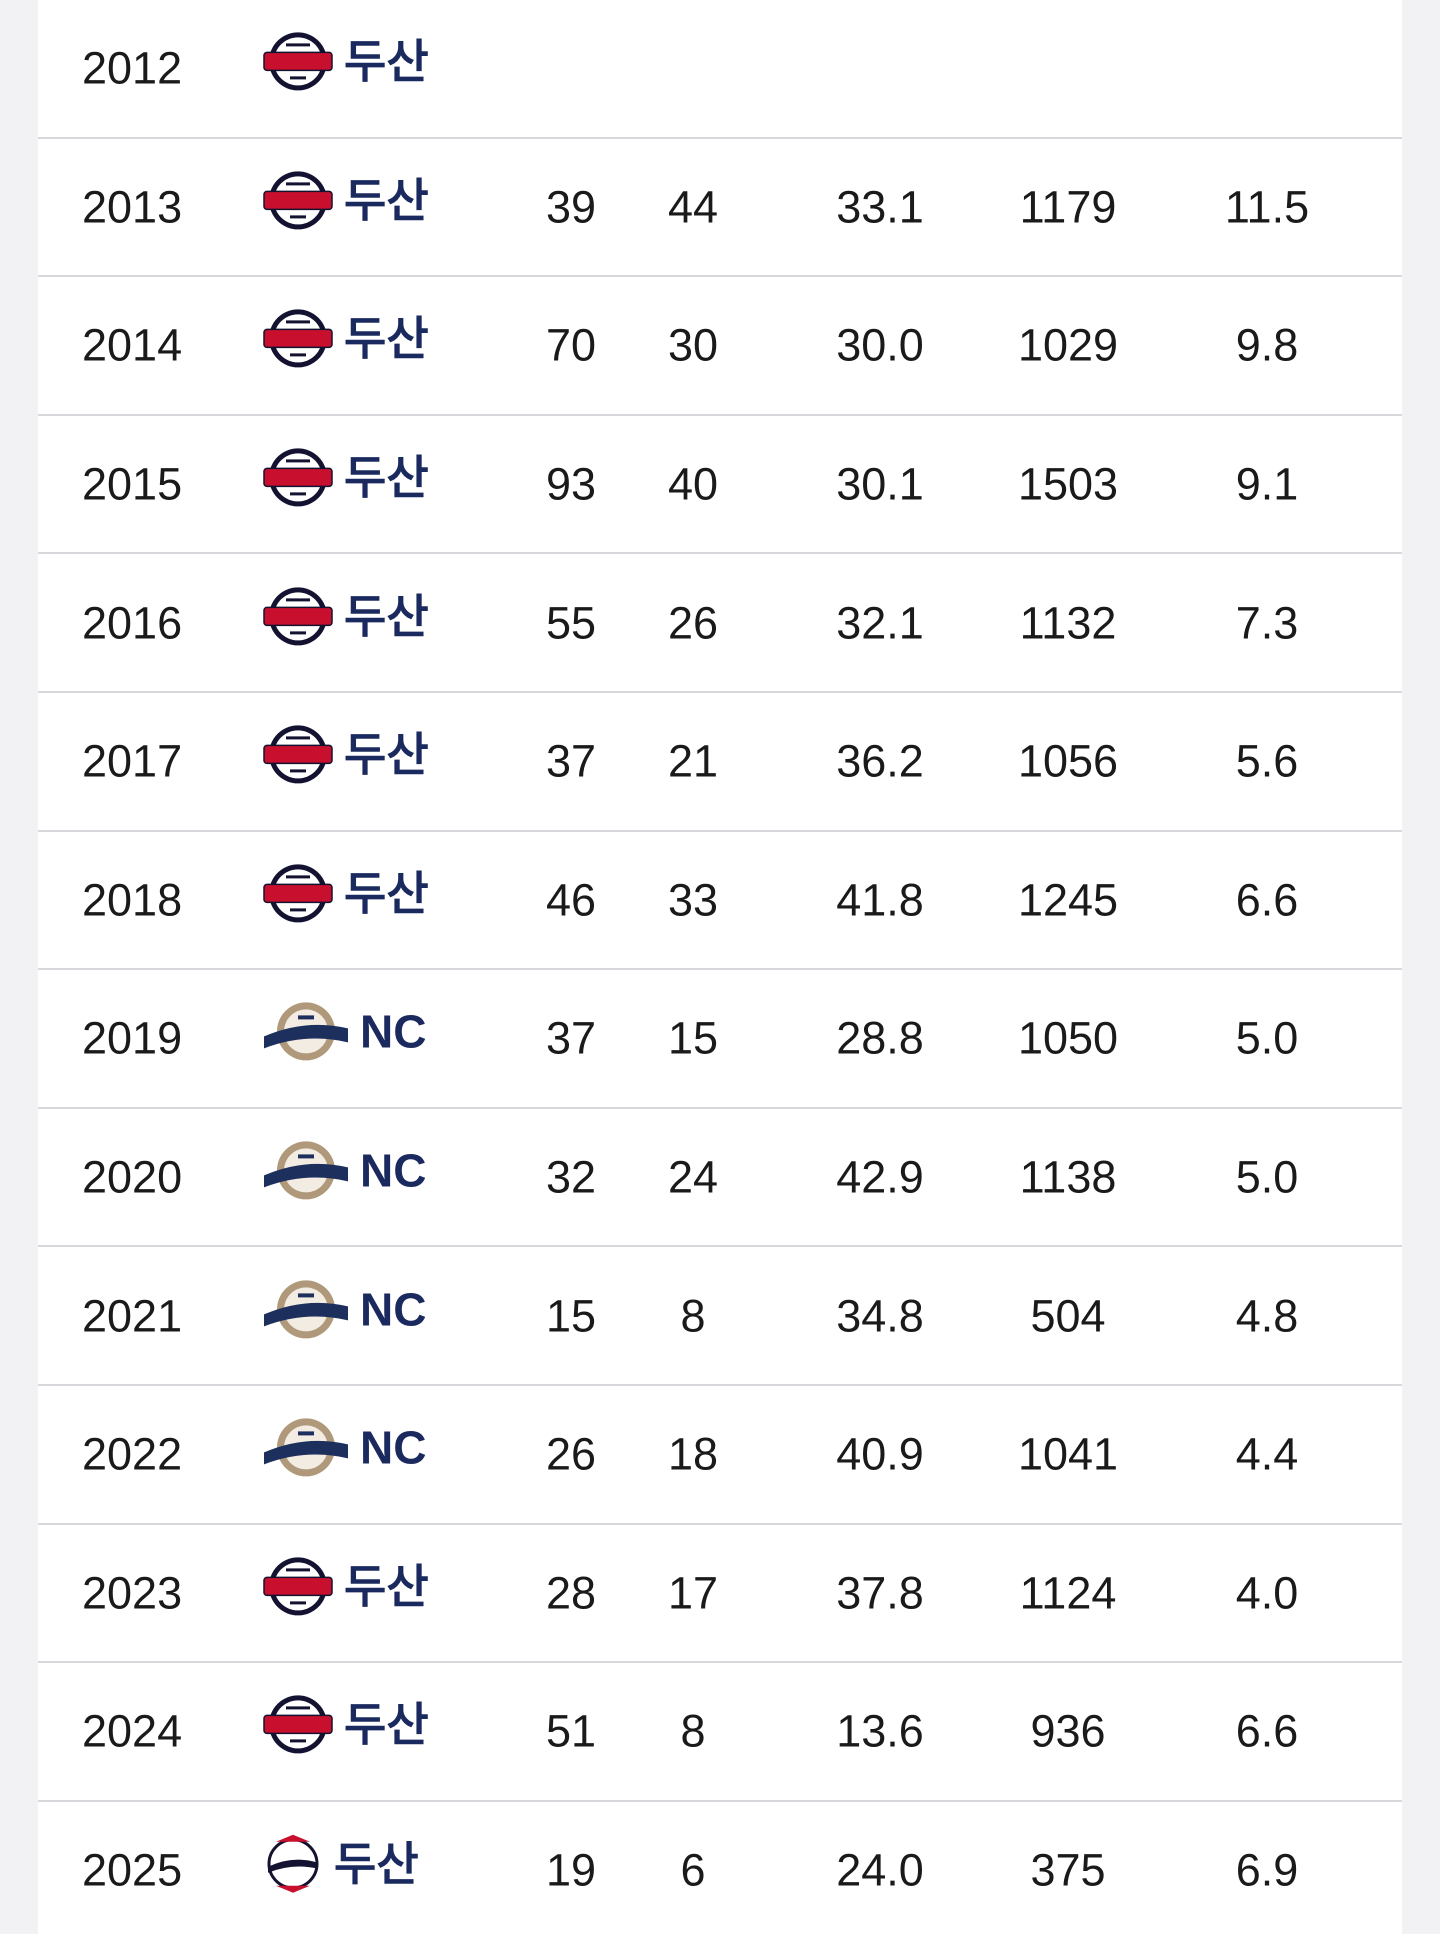 The image size is (1440, 1934). Describe the element at coordinates (570, 1870) in the screenshot. I see `stat-cell-c1: 19` at that location.